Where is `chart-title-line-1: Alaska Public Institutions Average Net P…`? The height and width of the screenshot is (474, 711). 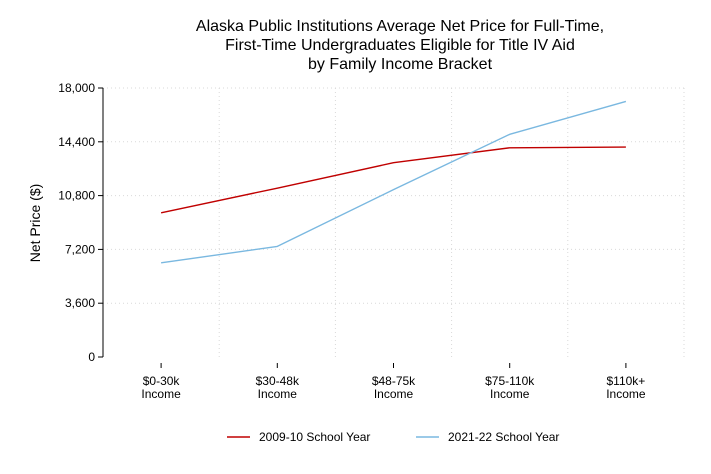
chart-title-line-1: Alaska Public Institutions Average Net P… is located at coordinates (400, 26).